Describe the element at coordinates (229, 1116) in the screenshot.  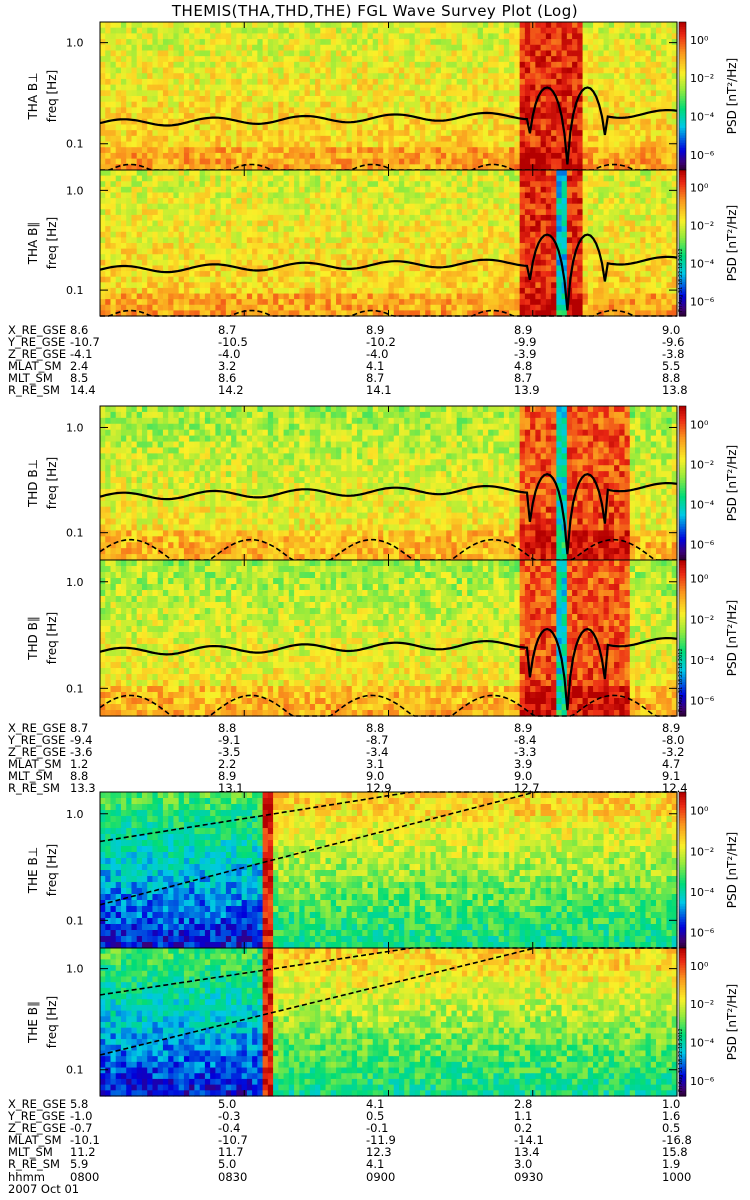
I see `ephemeris-value: -0.3` at that location.